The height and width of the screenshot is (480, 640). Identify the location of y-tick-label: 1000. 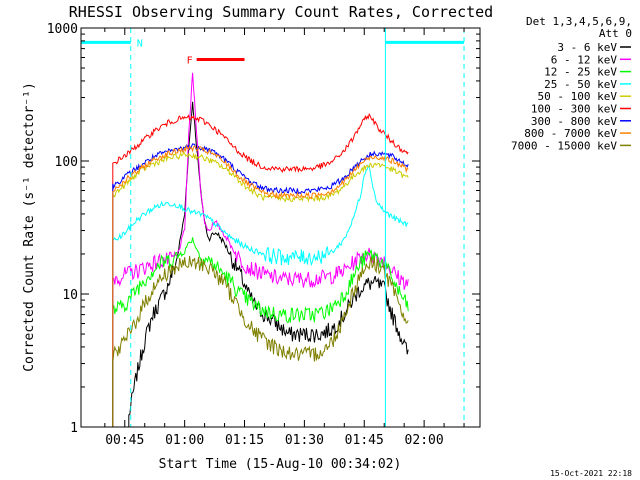
(62, 29).